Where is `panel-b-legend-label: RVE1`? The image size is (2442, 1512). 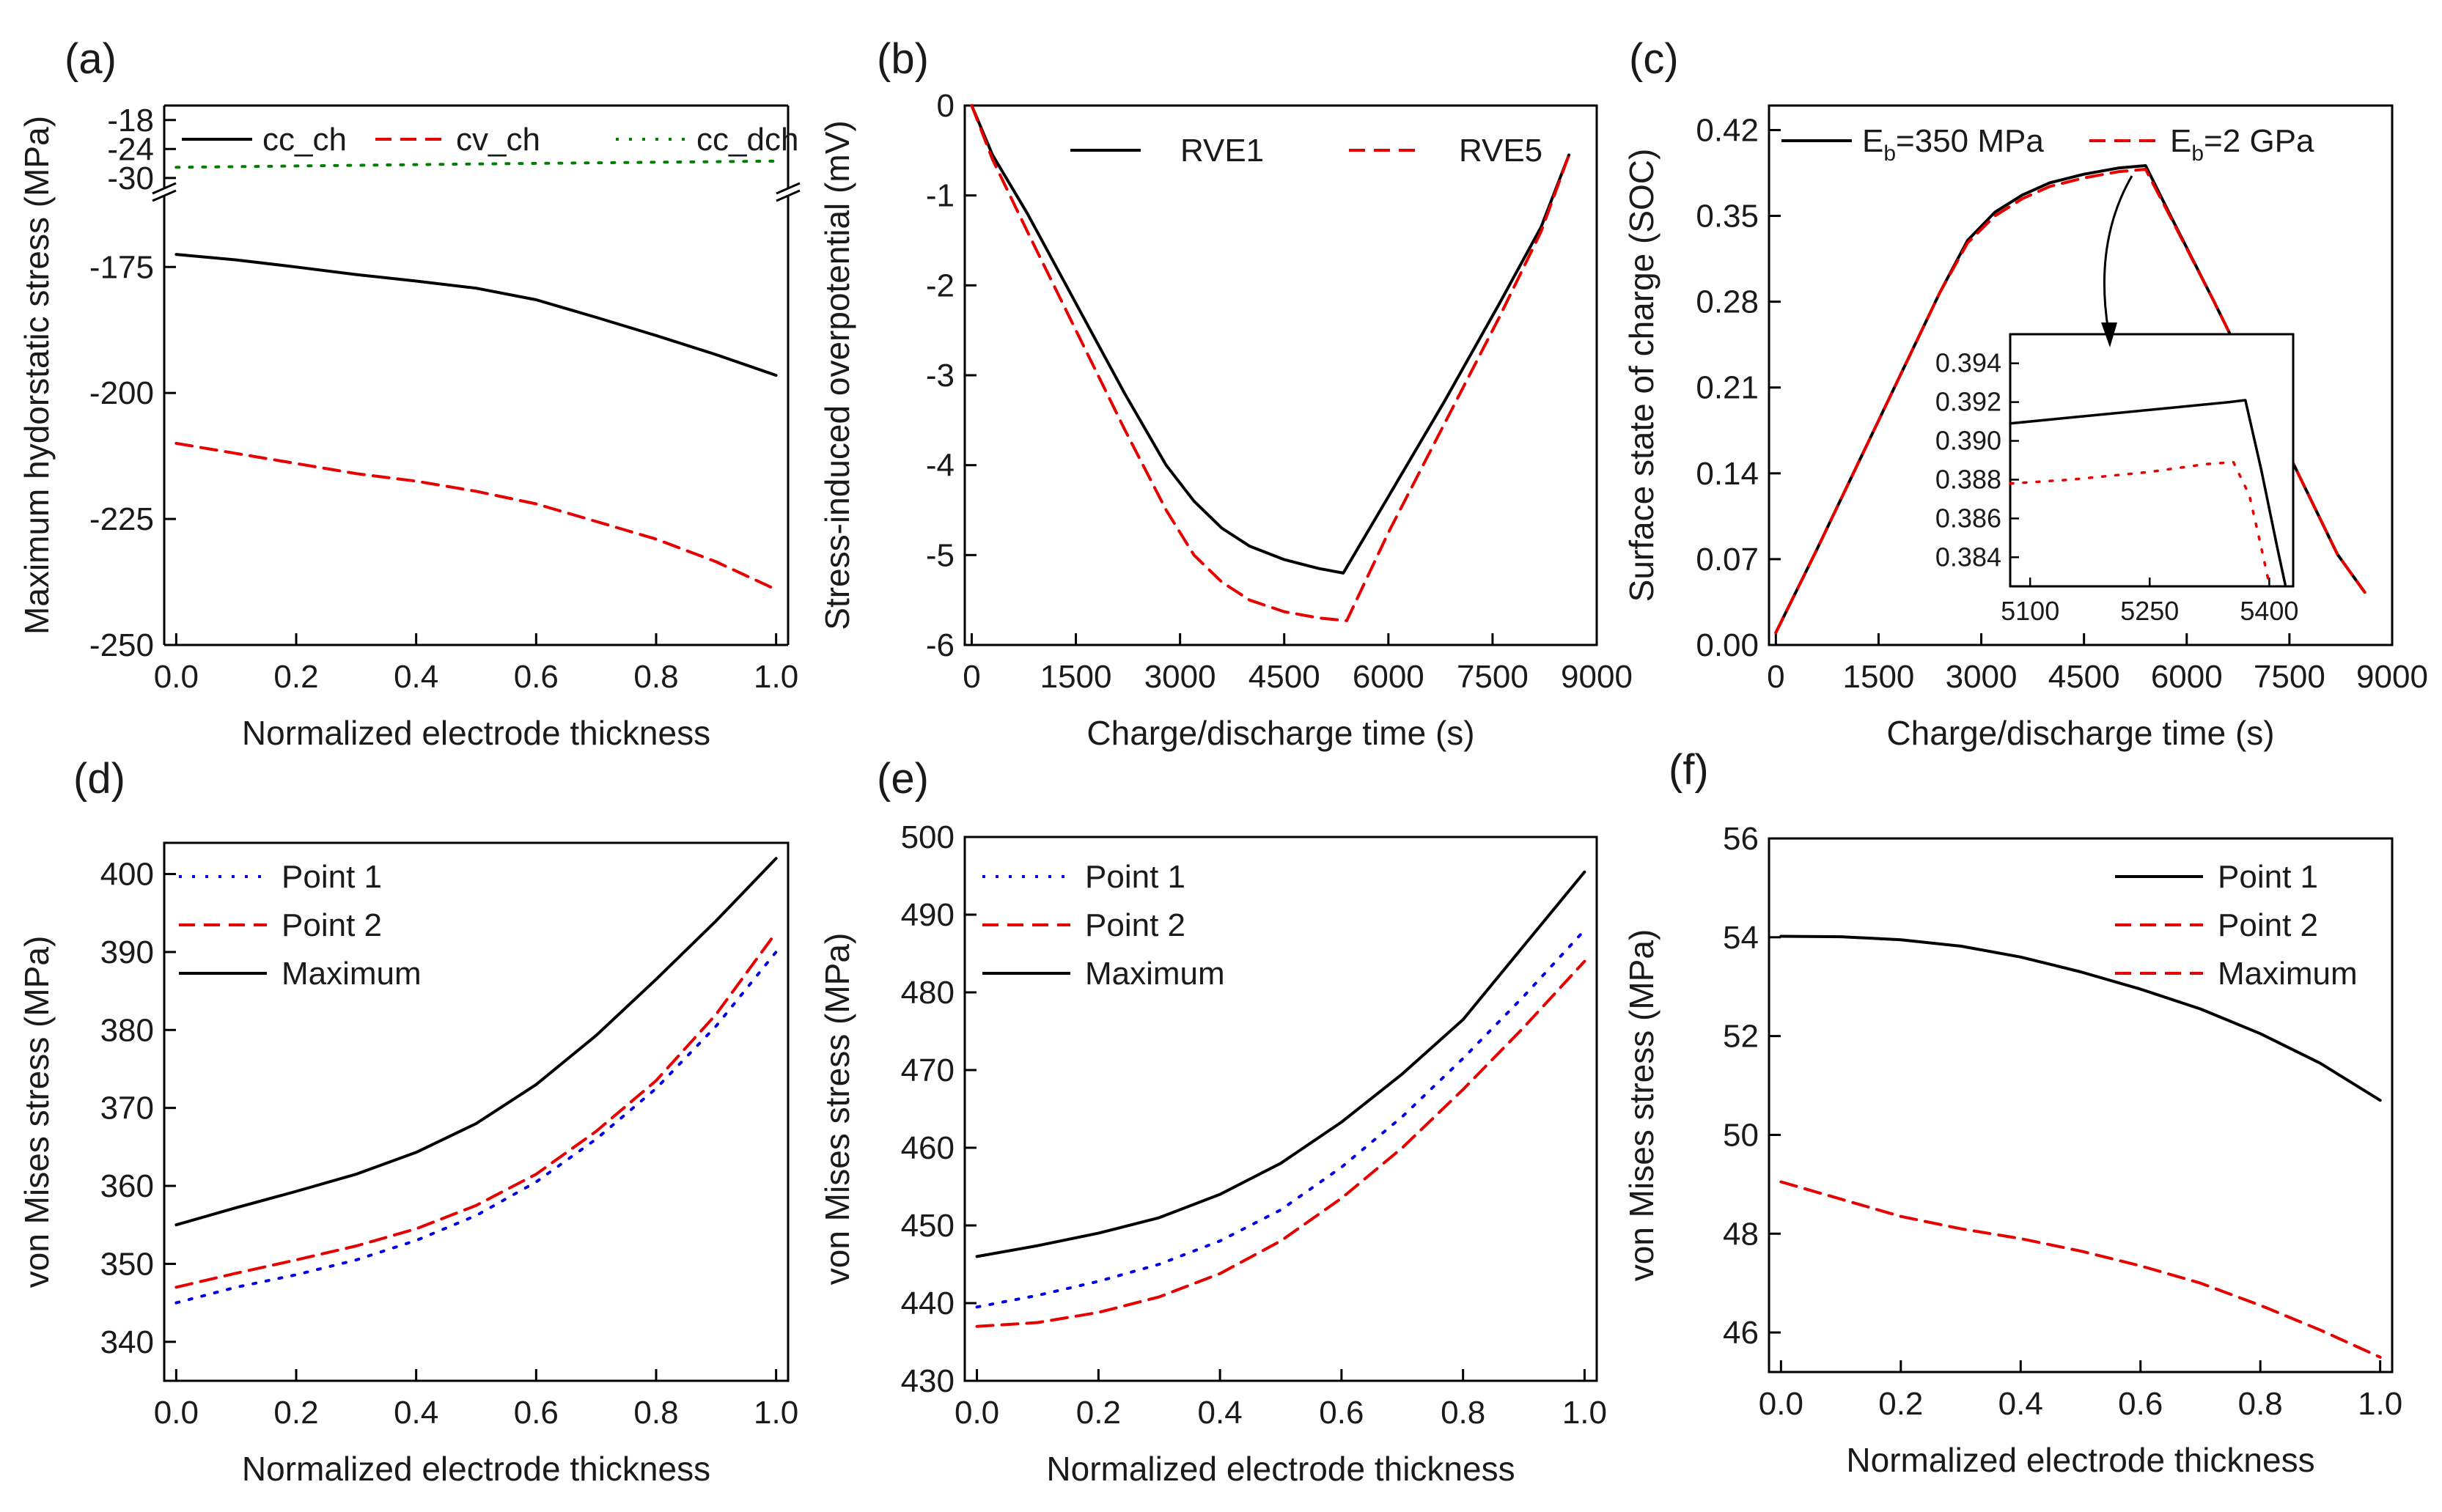
panel-b-legend-label: RVE1 is located at coordinates (1222, 151).